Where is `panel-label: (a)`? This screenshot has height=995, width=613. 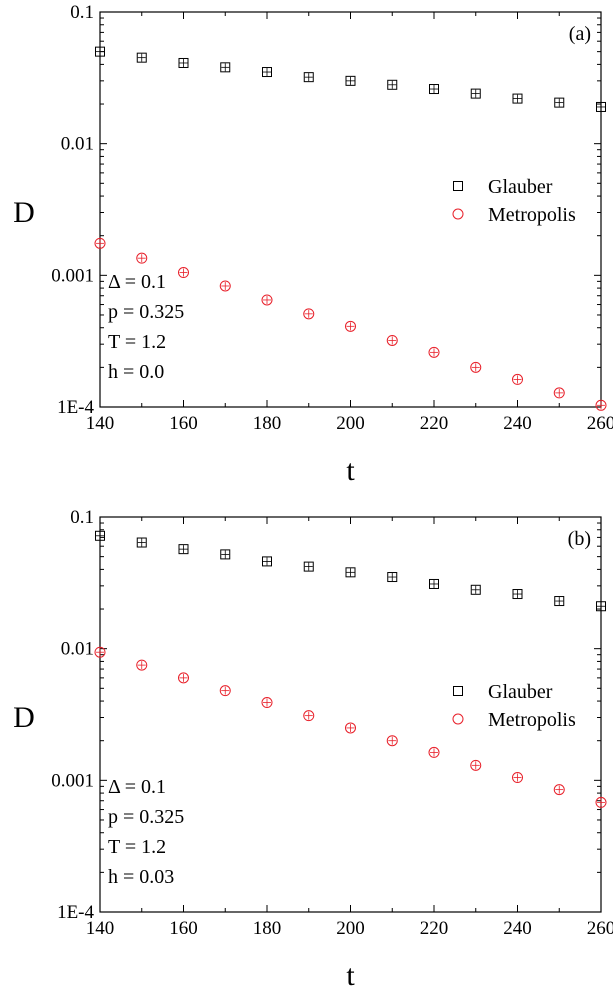
panel-label: (a) is located at coordinates (580, 34).